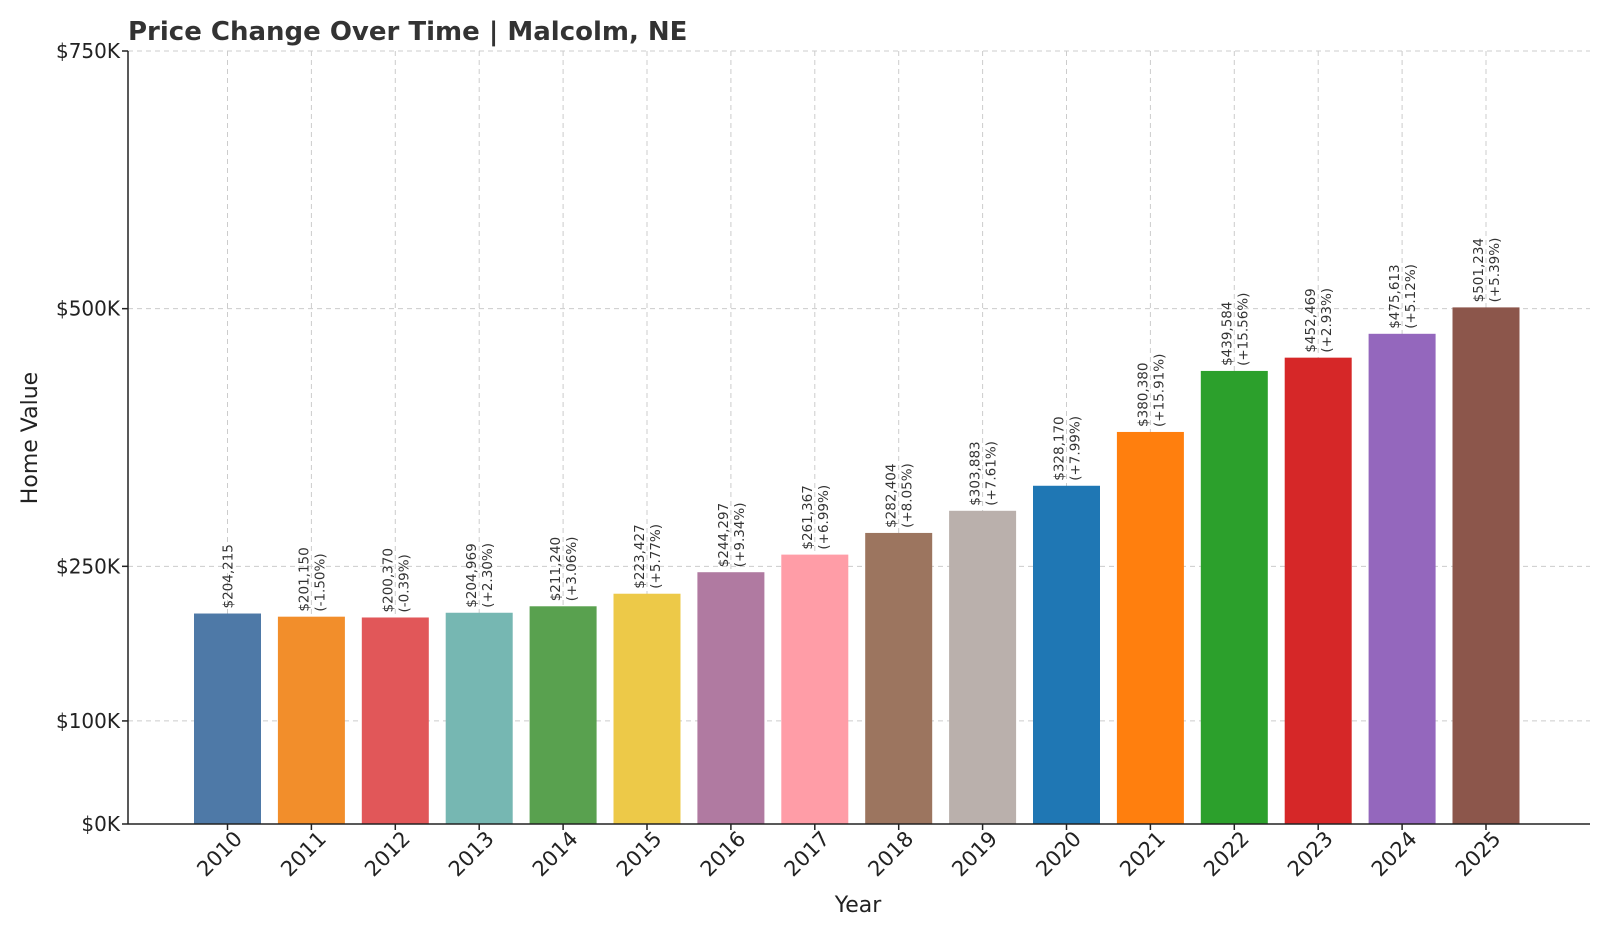 The image size is (1600, 933). Describe the element at coordinates (387, 854) in the screenshot. I see `x-tick-label: 2012` at that location.